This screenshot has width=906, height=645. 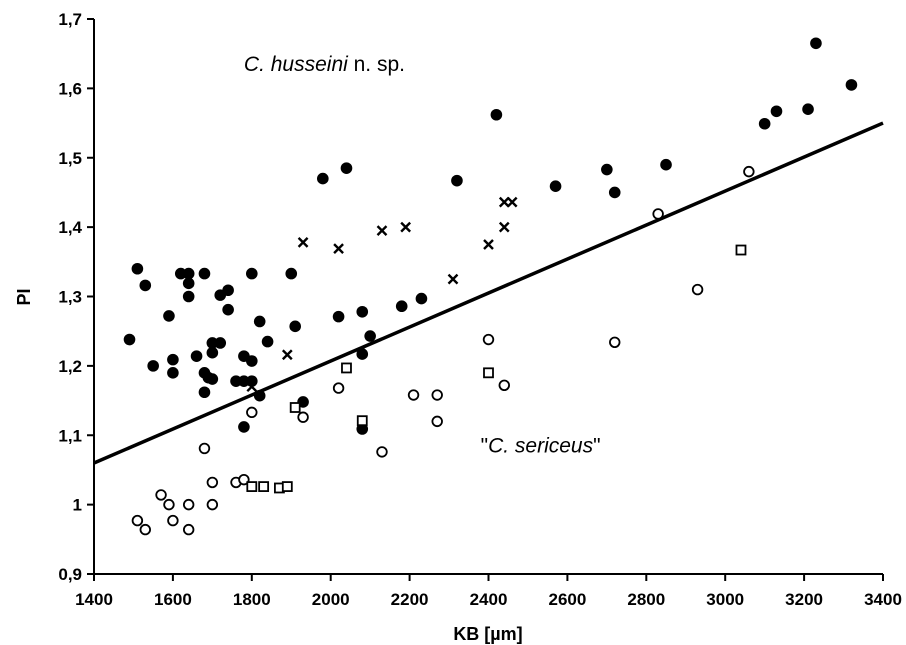 I want to click on annotation-part: C. sericeus, so click(x=541, y=446).